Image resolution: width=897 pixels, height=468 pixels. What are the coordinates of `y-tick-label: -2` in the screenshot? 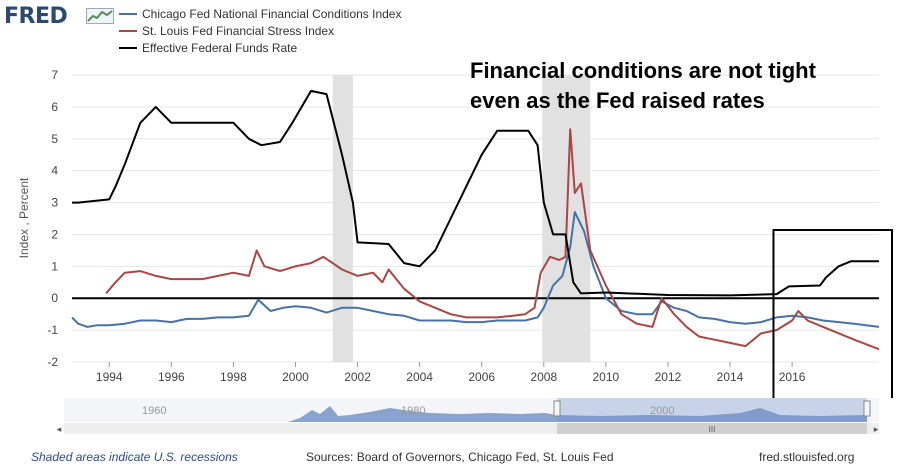 It's located at (52, 362).